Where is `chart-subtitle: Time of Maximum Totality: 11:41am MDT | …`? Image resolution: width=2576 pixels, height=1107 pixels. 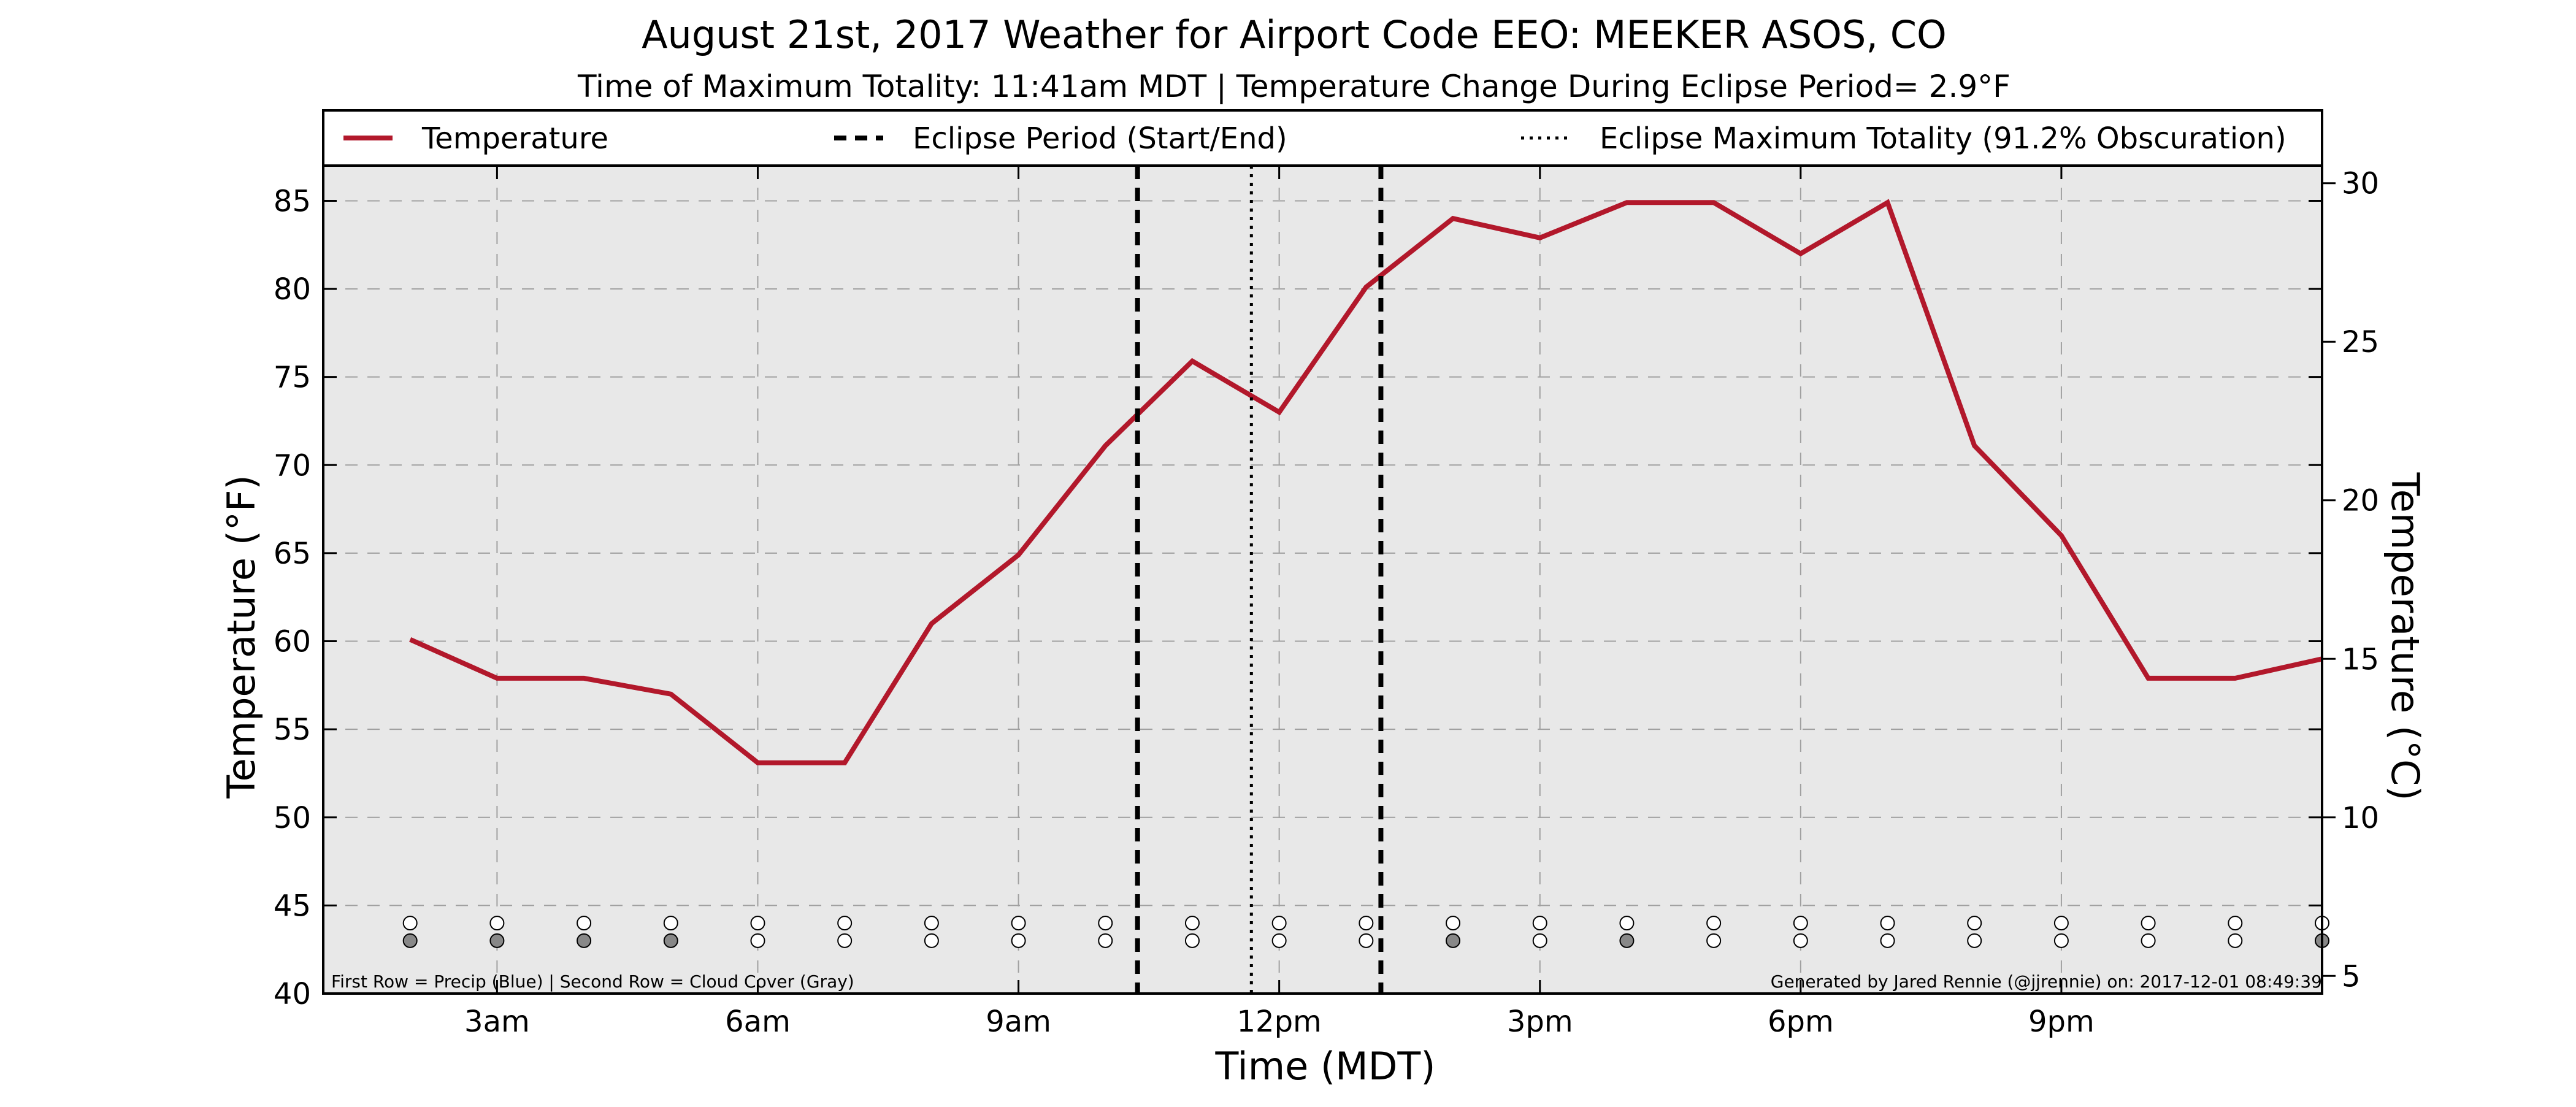 chart-subtitle: Time of Maximum Totality: 11:41am MDT | … is located at coordinates (1294, 86).